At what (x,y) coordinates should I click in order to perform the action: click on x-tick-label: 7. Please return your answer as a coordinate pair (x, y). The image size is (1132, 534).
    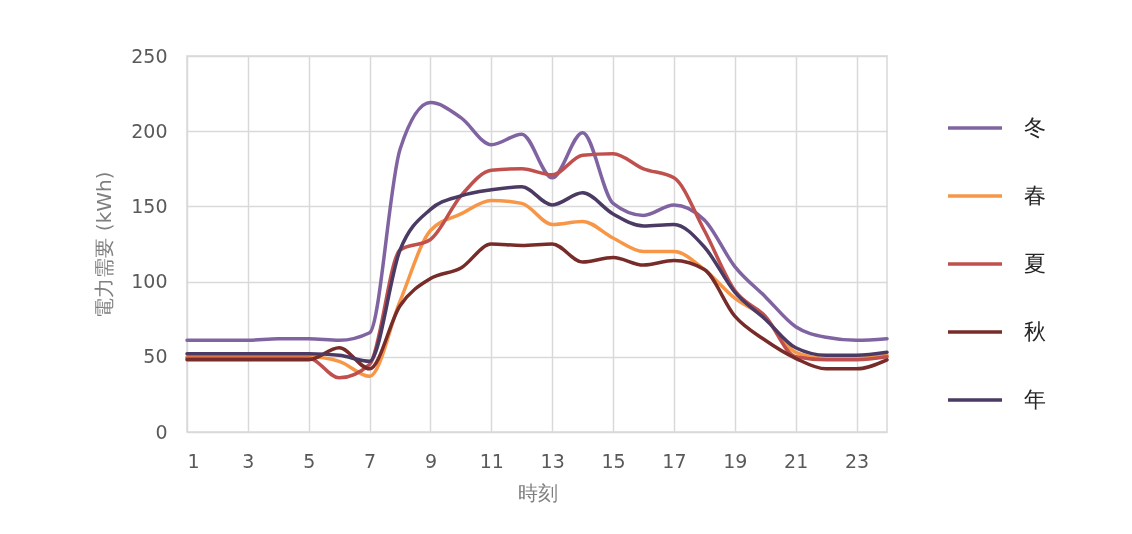
    Looking at the image, I should click on (370, 460).